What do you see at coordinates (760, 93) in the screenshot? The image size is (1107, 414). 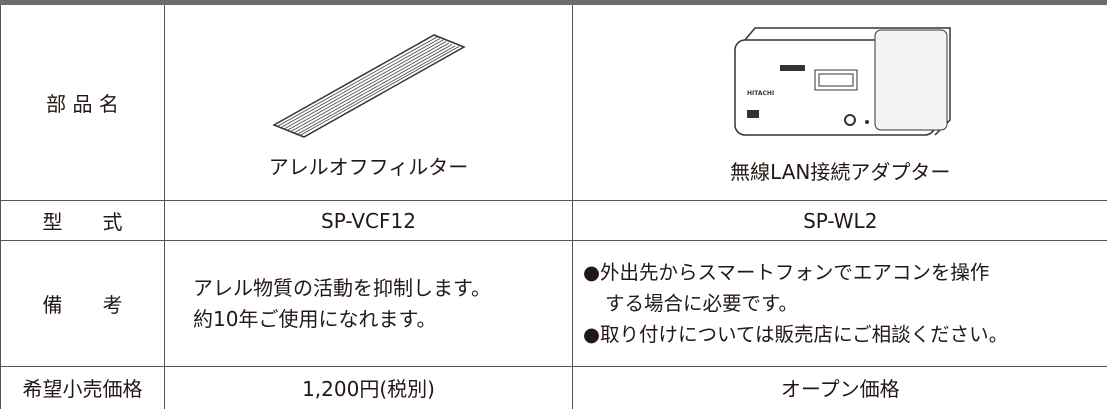 I see `svg-text: HITACHI` at bounding box center [760, 93].